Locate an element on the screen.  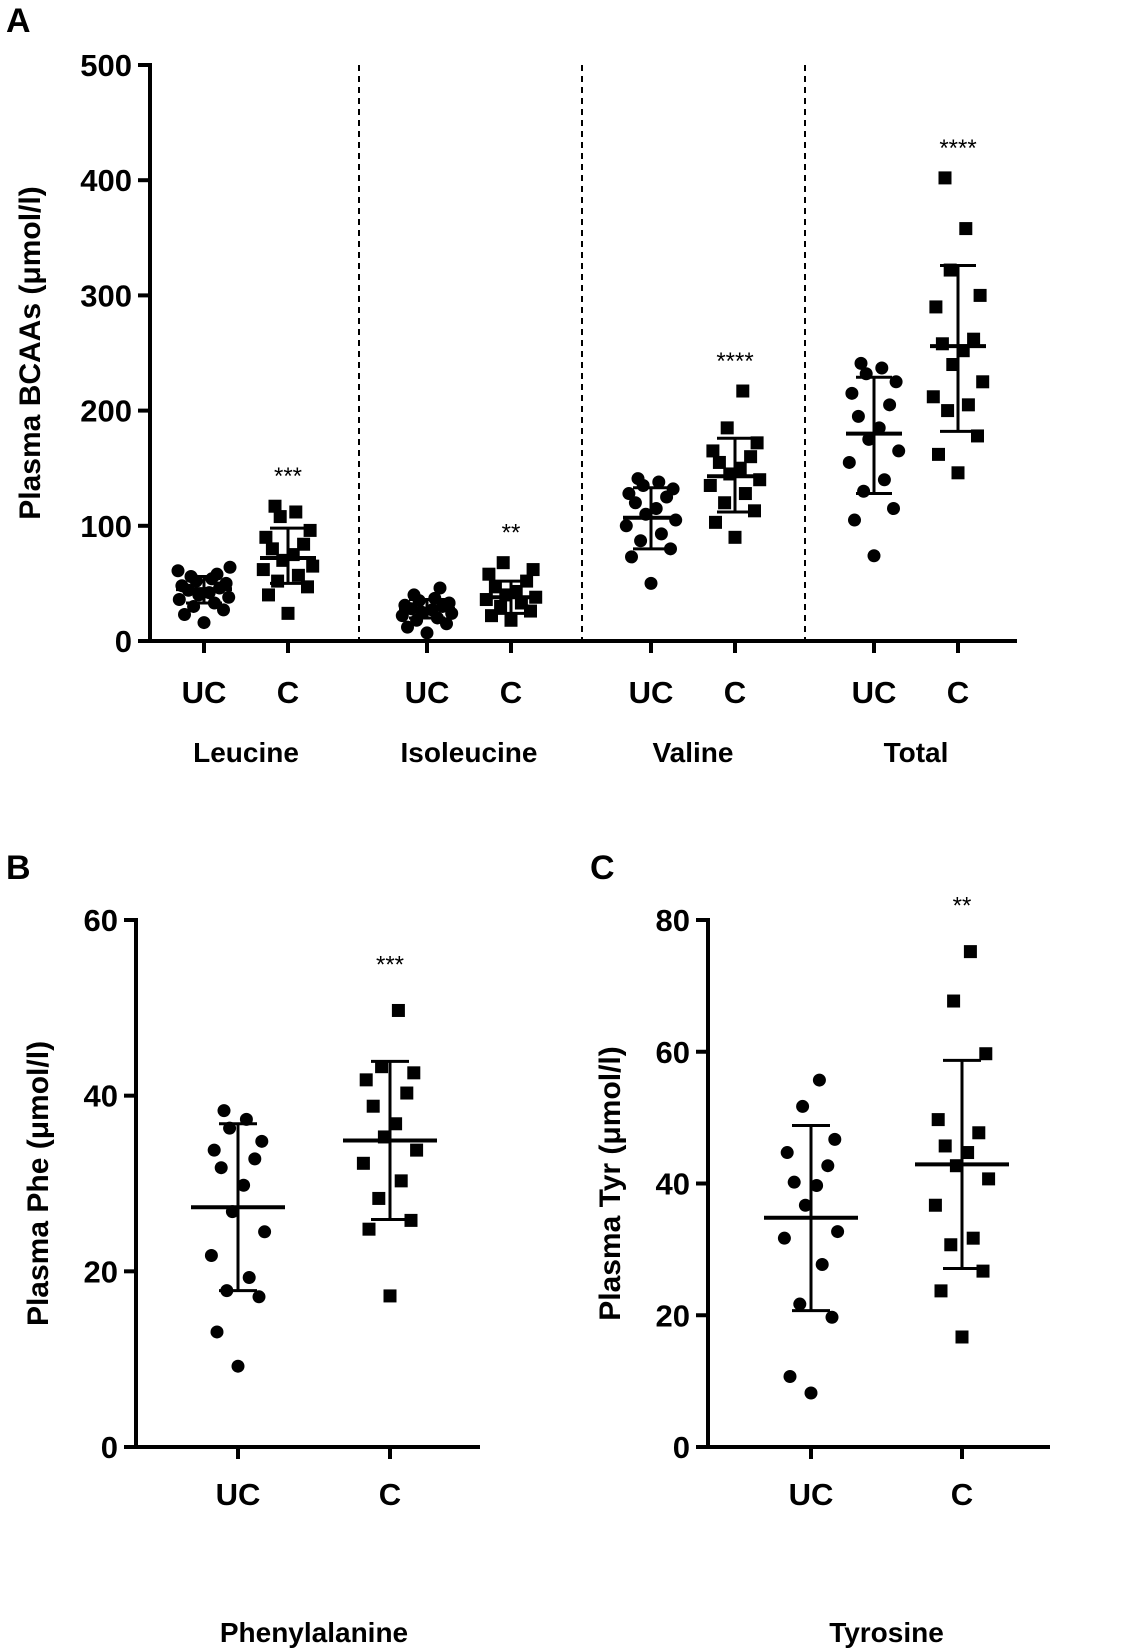
panel-b-y-tick-label: 60 is located at coordinates (101, 920).